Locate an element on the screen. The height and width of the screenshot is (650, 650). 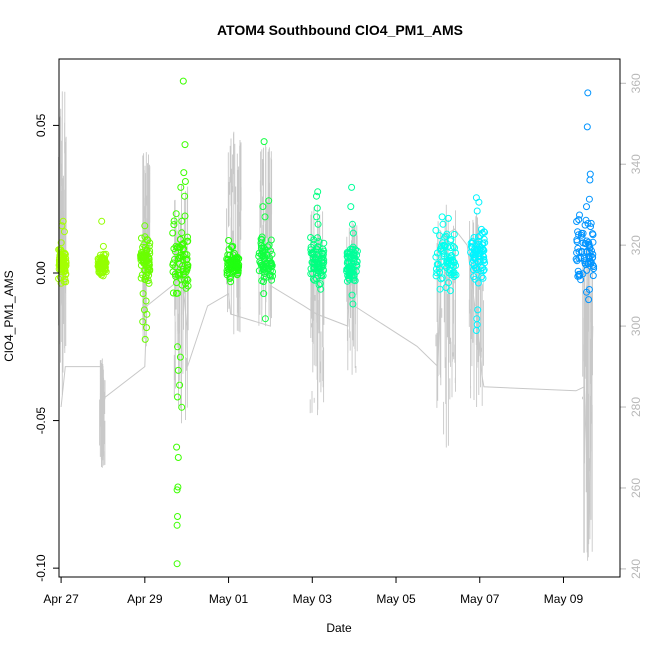
x-tick-label: Apr 29 is located at coordinates (145, 599).